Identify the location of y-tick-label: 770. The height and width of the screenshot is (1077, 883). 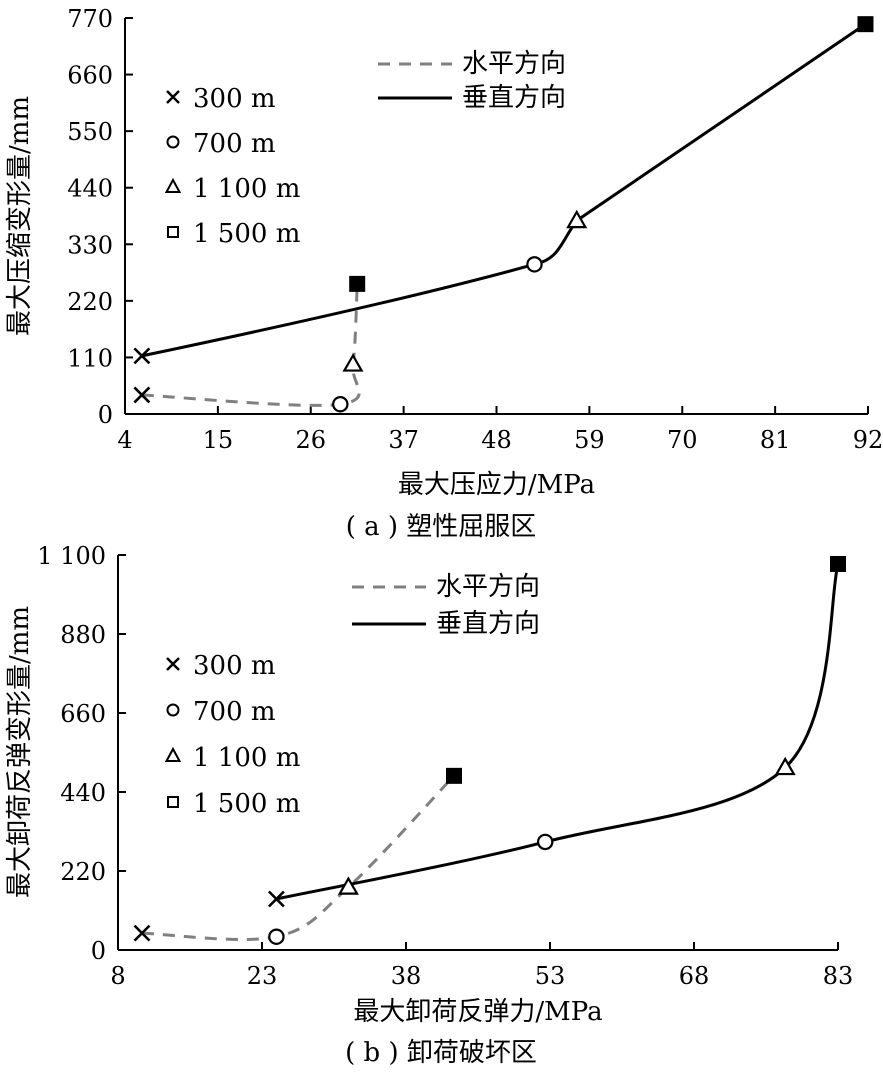
(90, 19).